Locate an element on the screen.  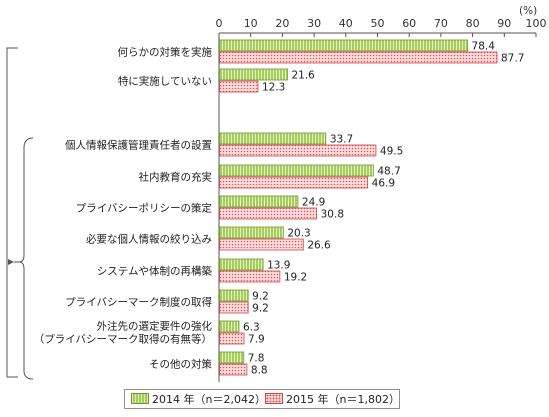
legend-swatch-2014 is located at coordinates (140, 398).